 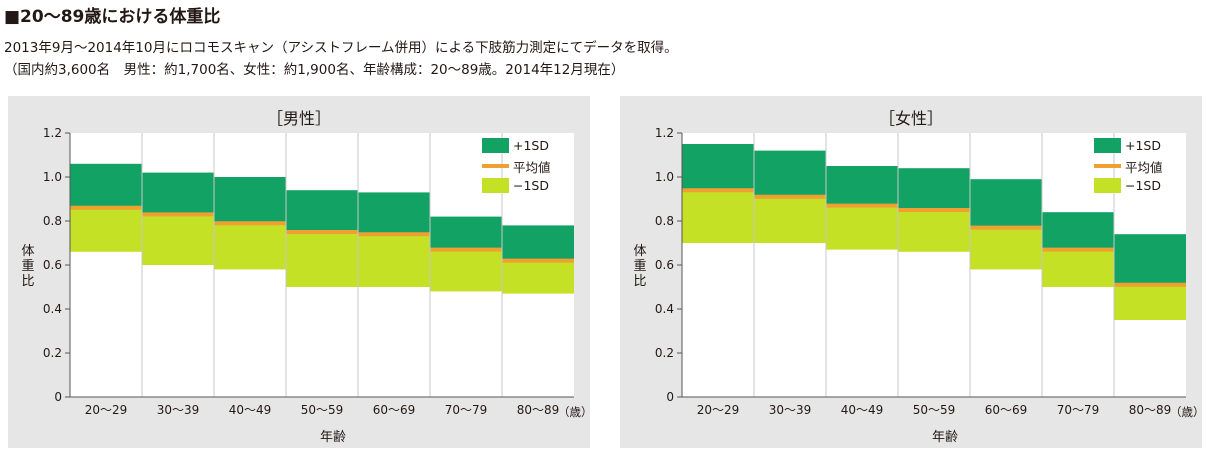 I want to click on x-axis-label-female: 年齢, so click(x=944, y=437).